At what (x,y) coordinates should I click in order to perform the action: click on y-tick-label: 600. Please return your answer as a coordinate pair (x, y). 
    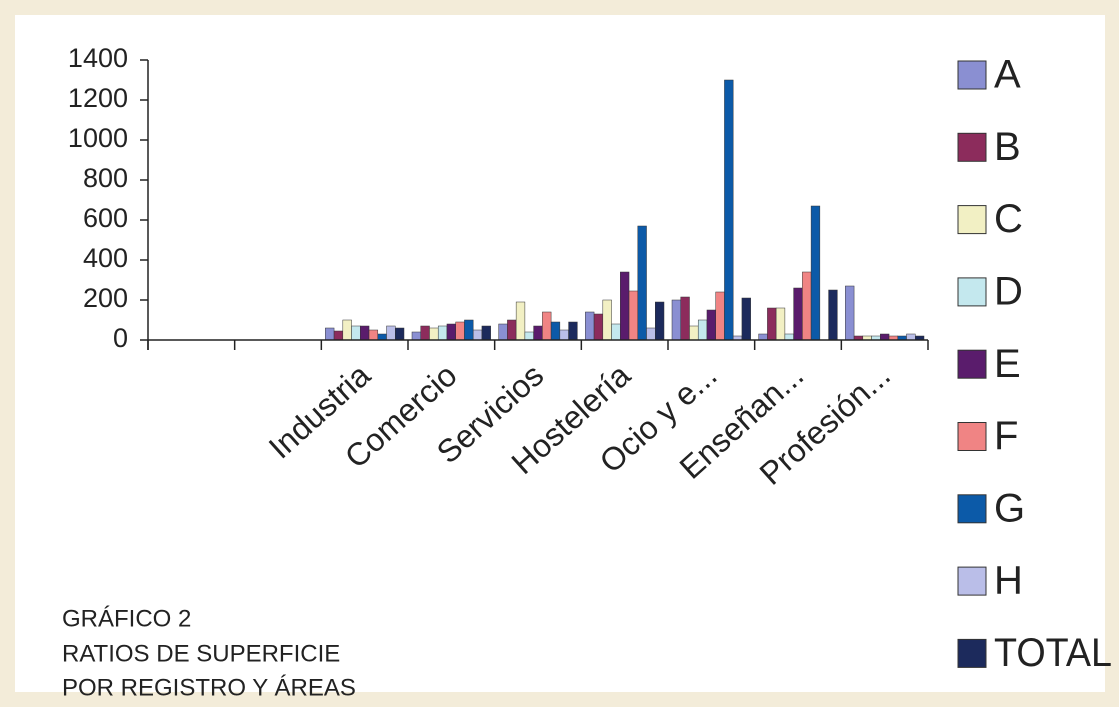
    Looking at the image, I should click on (105, 218).